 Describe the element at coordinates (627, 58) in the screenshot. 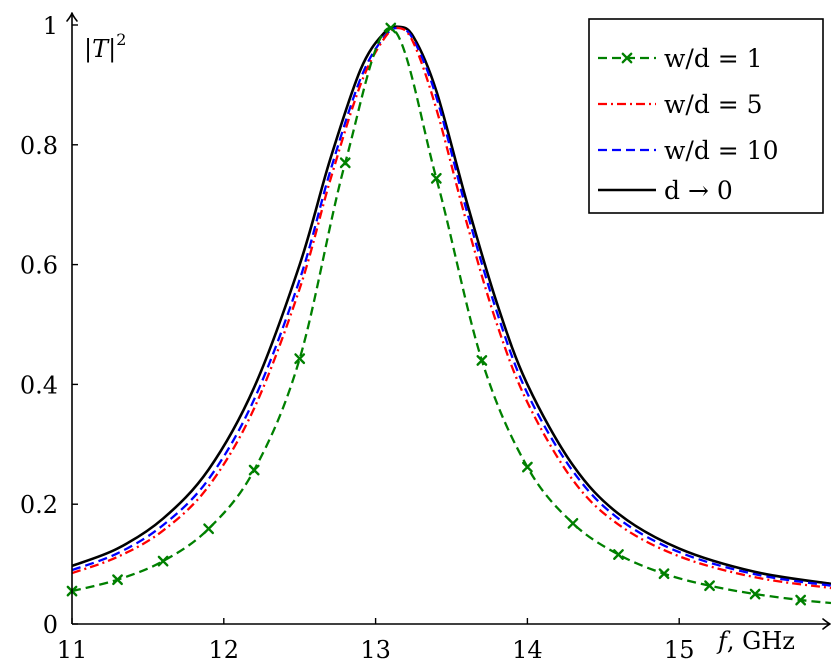

I see `legend-marker` at that location.